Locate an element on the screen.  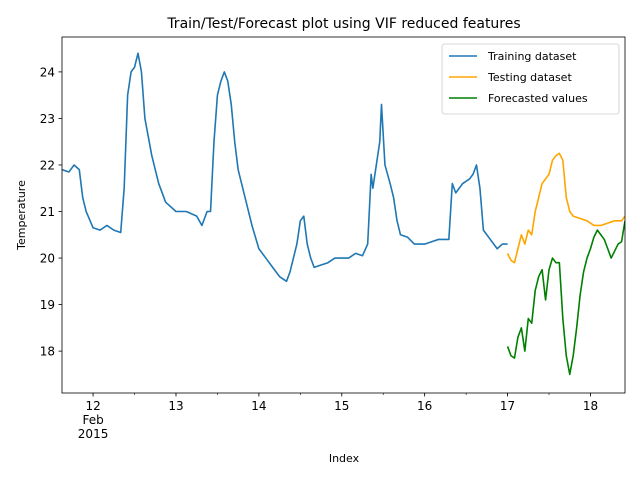
legend-label-1: Testing dataset is located at coordinates (529, 77).